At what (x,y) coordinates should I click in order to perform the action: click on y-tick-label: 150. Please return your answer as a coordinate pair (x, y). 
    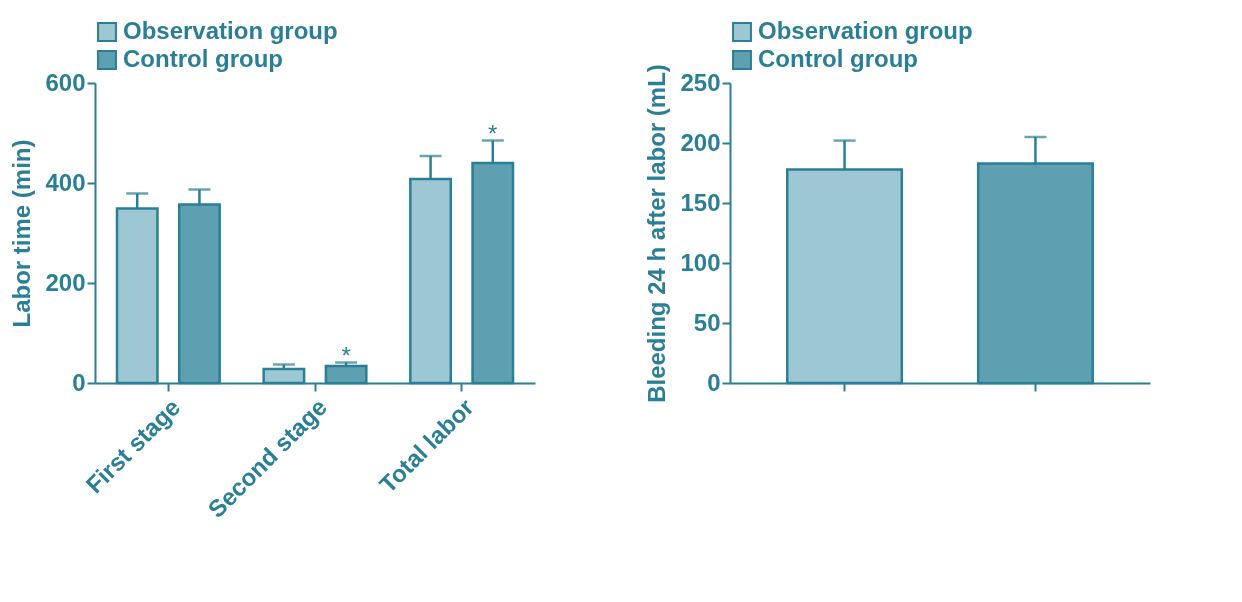
    Looking at the image, I should click on (700, 202).